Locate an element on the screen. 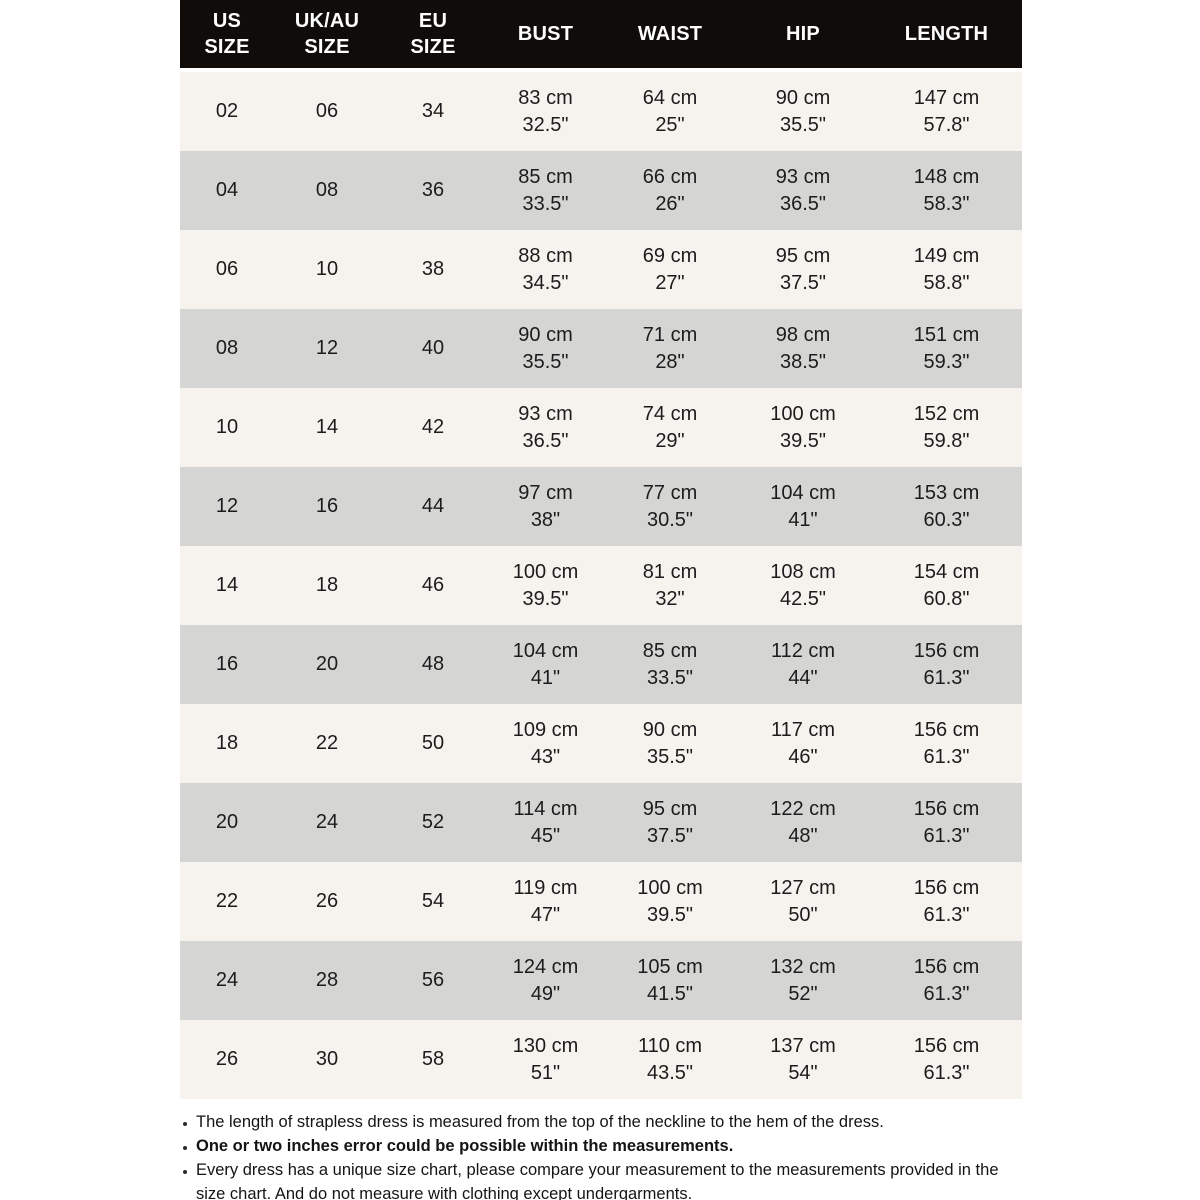 Image resolution: width=1200 pixels, height=1200 pixels. cell-bust: 90 cm 35.5" is located at coordinates (545, 348).